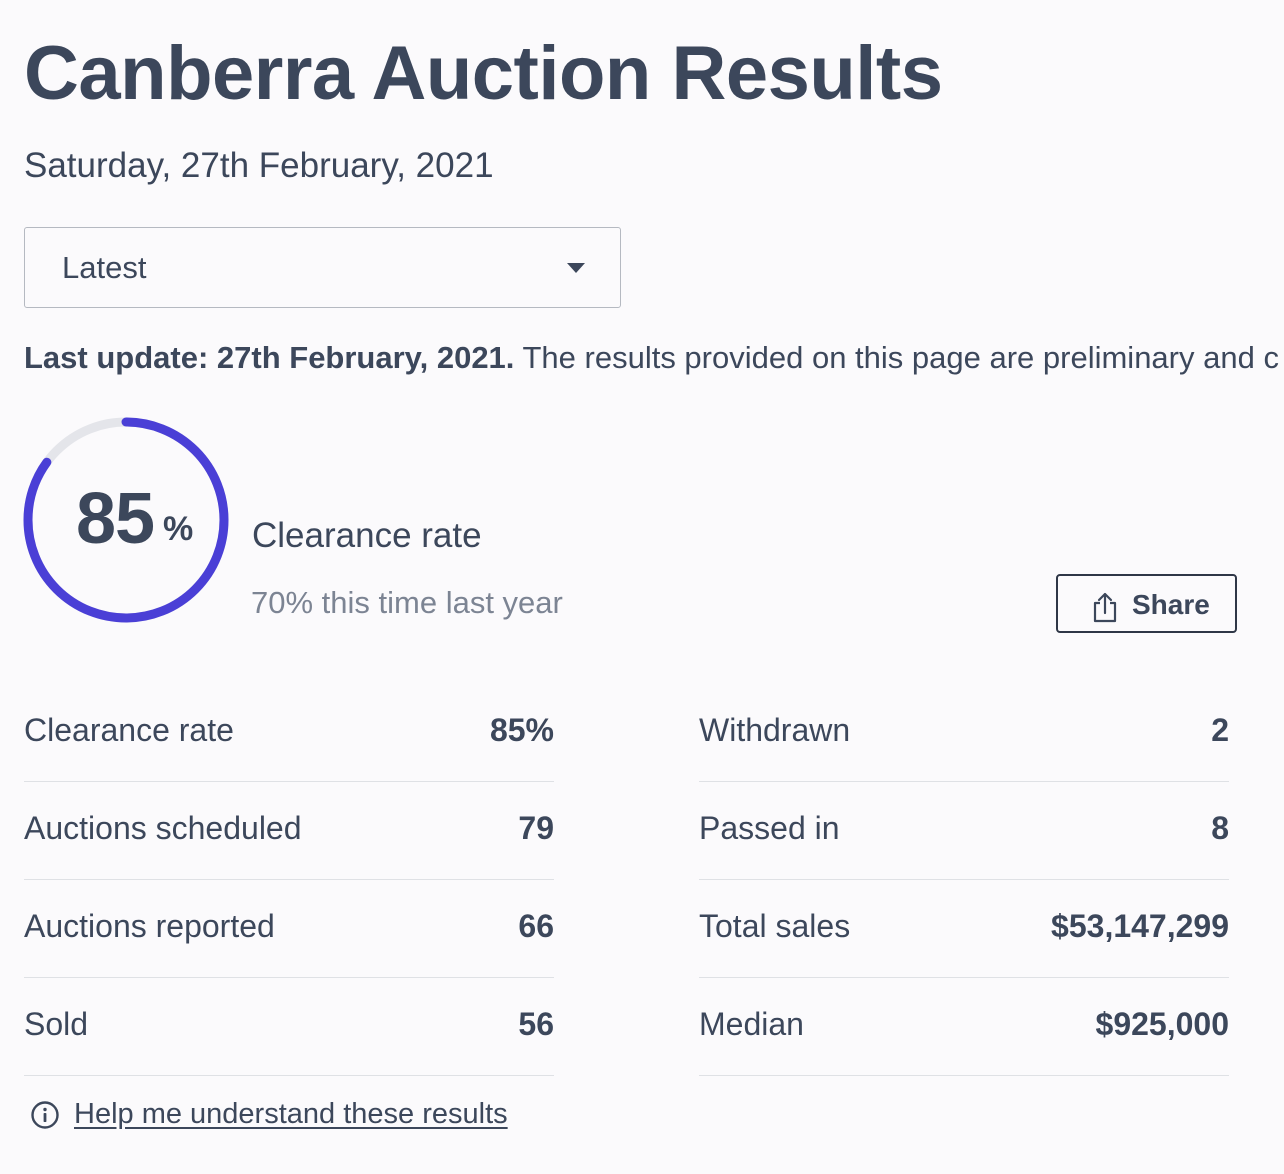  I want to click on results-period-select: Latest, so click(322, 267).